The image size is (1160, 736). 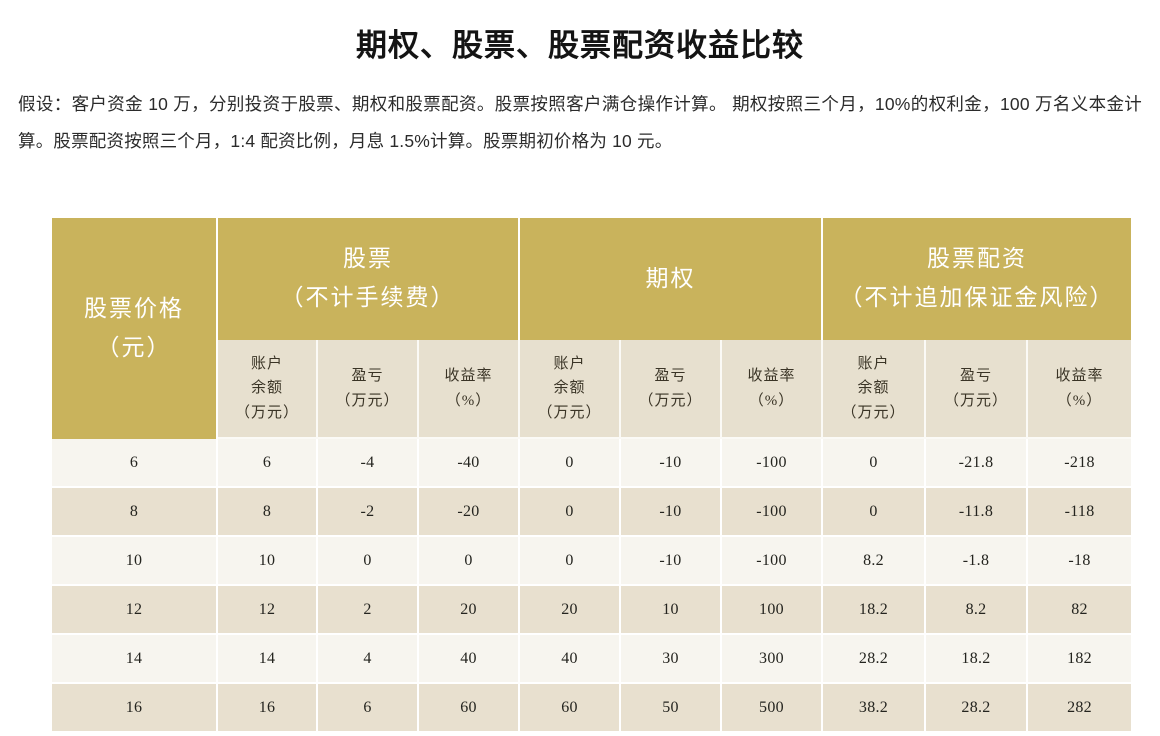 I want to click on cell-option-balance: 20, so click(x=570, y=610).